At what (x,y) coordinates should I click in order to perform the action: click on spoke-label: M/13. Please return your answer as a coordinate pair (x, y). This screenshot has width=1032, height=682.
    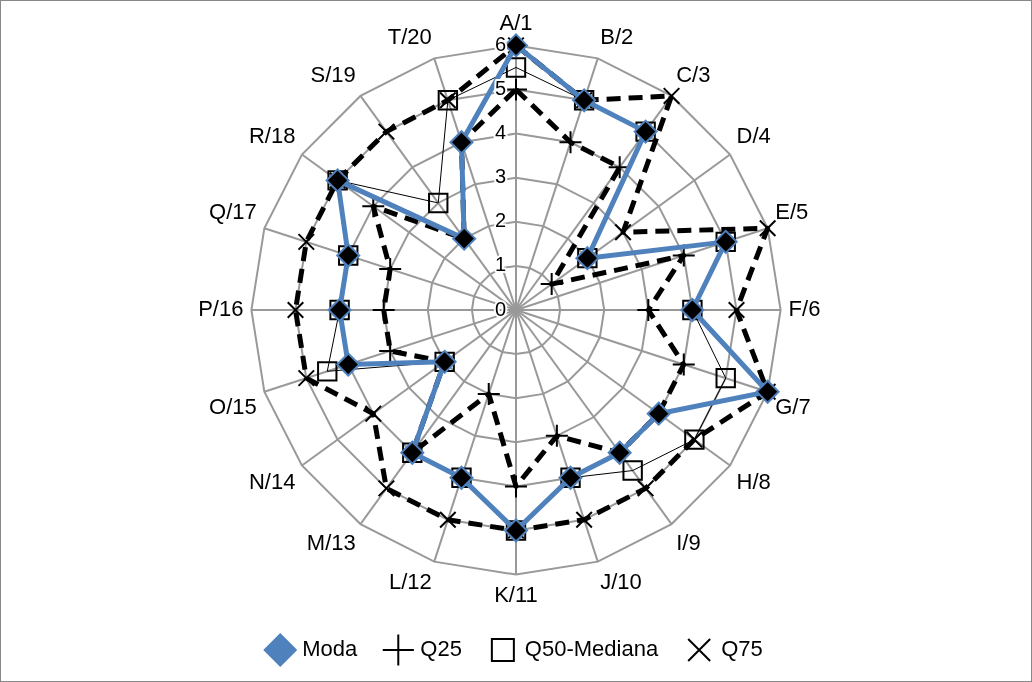
    Looking at the image, I should click on (331, 542).